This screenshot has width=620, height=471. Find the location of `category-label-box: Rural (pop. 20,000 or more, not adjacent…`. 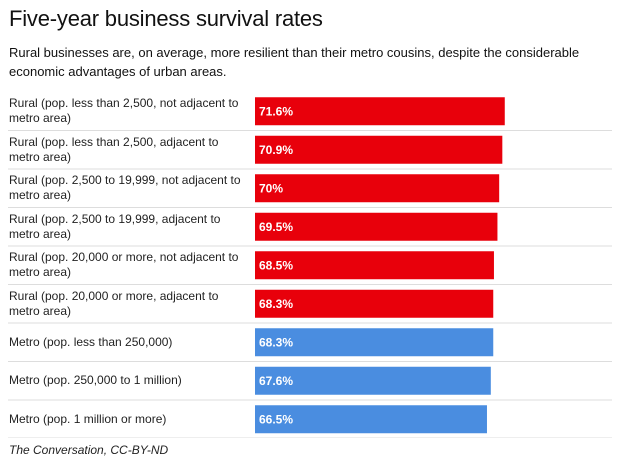

category-label-box: Rural (pop. 20,000 or more, not adjacent… is located at coordinates (124, 265).